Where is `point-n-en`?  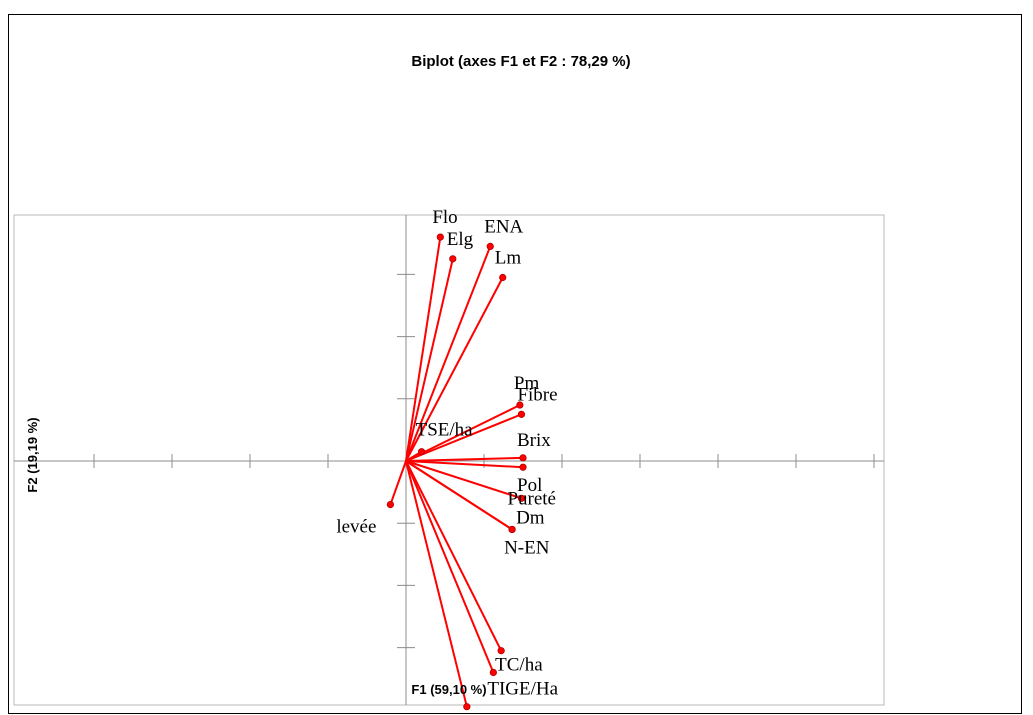
point-n-en is located at coordinates (512, 529).